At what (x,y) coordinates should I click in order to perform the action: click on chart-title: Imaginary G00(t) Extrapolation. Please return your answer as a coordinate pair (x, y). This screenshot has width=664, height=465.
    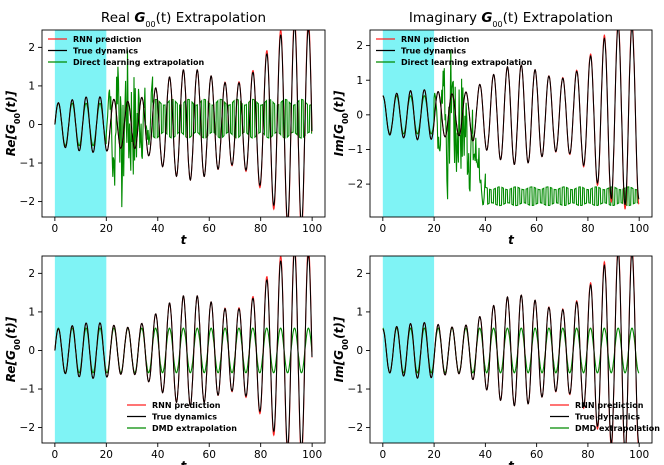
    Looking at the image, I should click on (511, 19).